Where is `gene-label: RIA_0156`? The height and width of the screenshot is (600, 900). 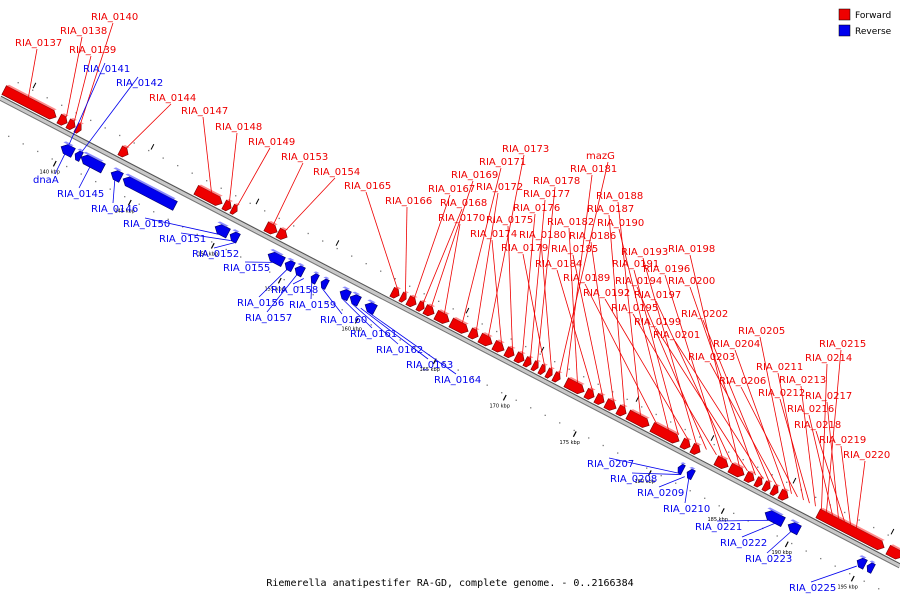
gene-label: RIA_0156 is located at coordinates (260, 303).